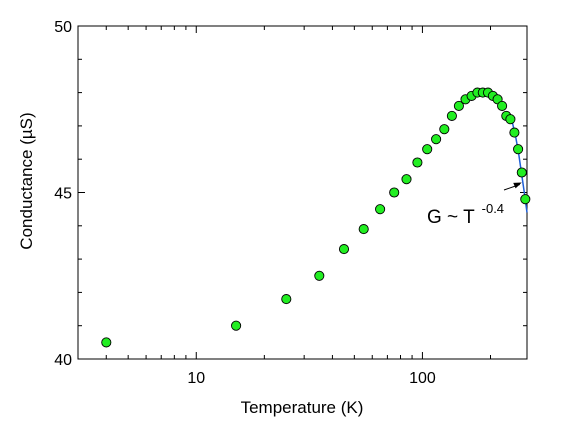 This screenshot has height=435, width=568. Describe the element at coordinates (63, 360) in the screenshot. I see `y-tick-label: 40` at that location.